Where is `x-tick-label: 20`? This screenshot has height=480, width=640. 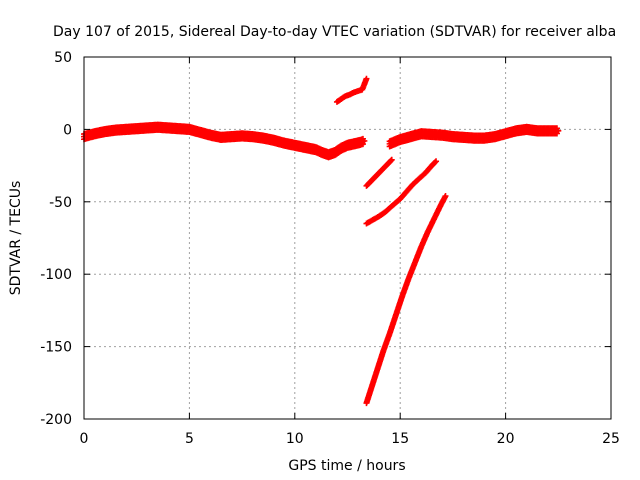
x-tick-label: 20 is located at coordinates (506, 439).